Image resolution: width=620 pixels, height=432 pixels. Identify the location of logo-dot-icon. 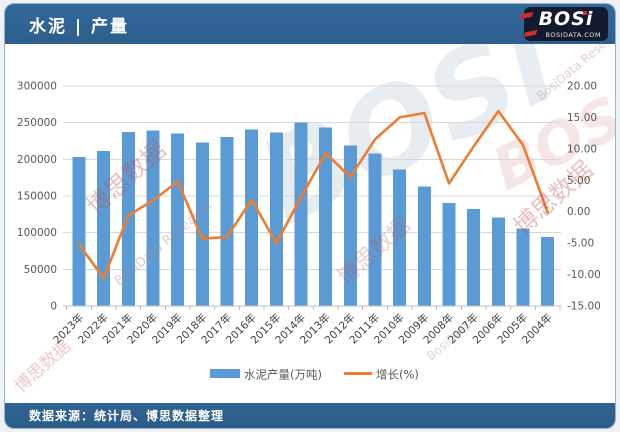
(585, 13).